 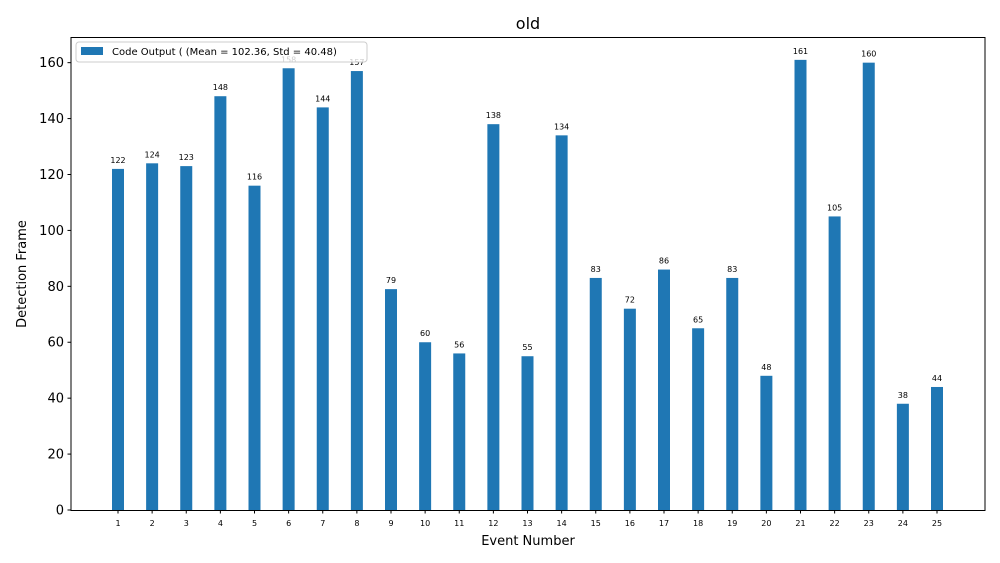 I want to click on x-tick-label-1: 1, so click(x=117, y=523).